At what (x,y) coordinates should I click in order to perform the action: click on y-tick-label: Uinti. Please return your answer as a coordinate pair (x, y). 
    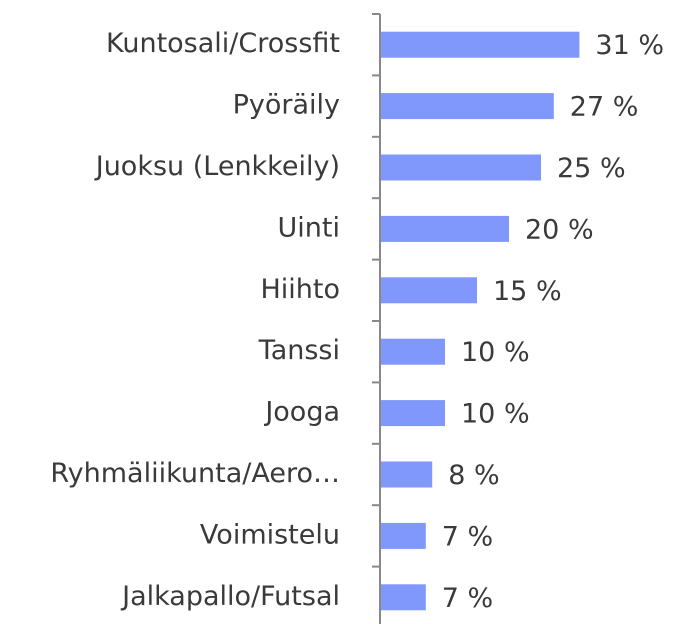
    Looking at the image, I should click on (309, 227).